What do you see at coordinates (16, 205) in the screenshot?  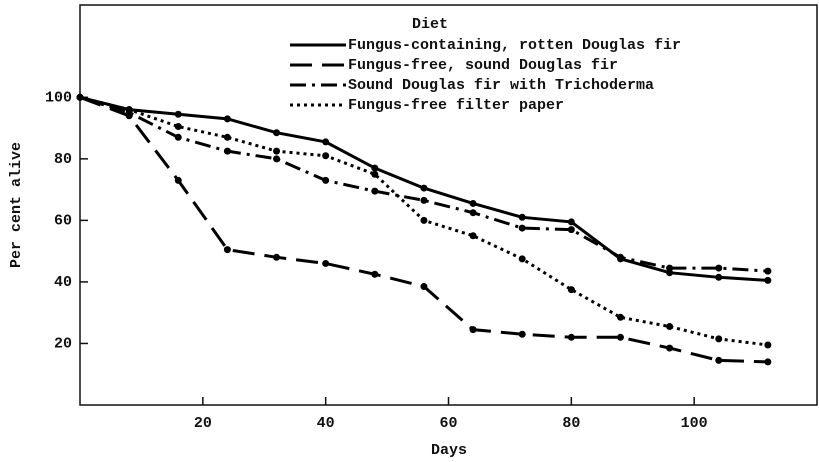 I see `y-axis-label: Per cent alive` at bounding box center [16, 205].